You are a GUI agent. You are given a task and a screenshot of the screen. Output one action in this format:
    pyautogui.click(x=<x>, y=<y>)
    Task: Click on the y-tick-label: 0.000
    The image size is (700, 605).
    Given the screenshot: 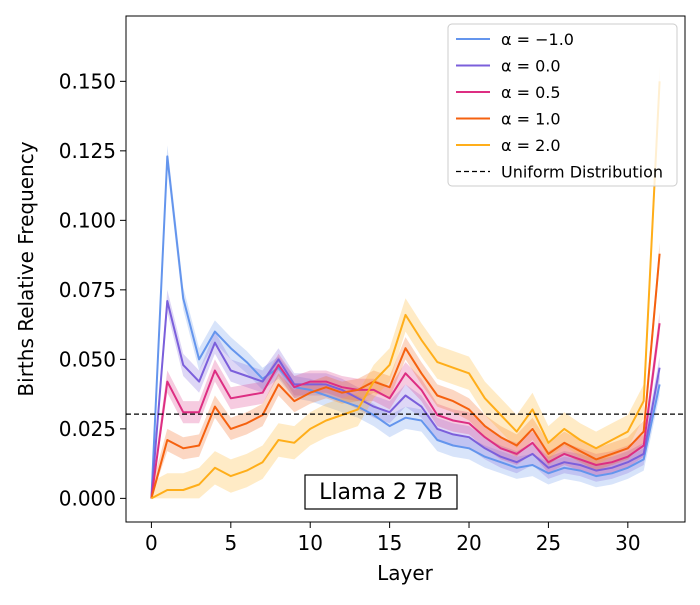 What is the action you would take?
    pyautogui.click(x=87, y=498)
    